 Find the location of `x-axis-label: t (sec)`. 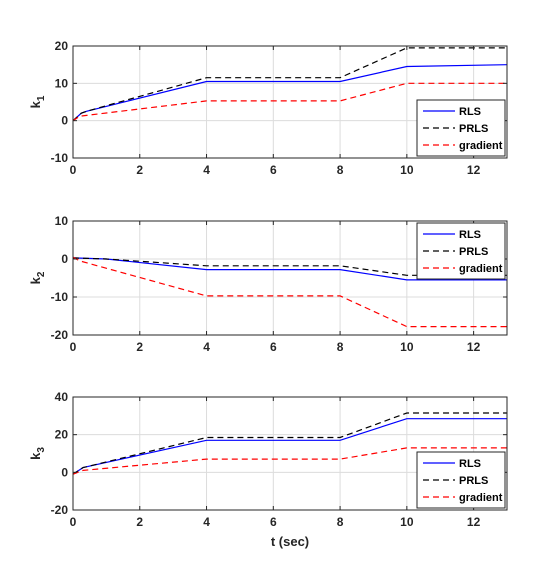

x-axis-label: t (sec) is located at coordinates (290, 541).